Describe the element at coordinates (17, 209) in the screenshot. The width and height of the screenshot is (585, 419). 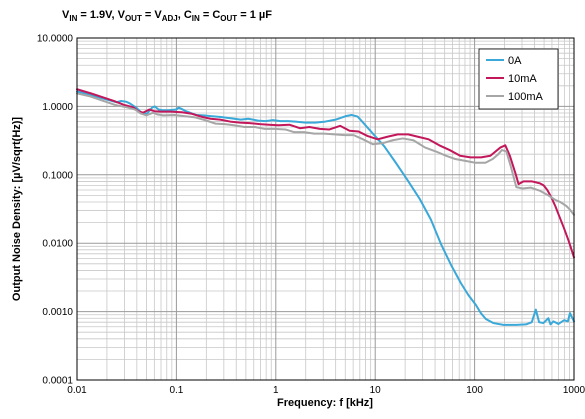
I see `y-axis-label: Output Noise Density: [µV/sqrt(Hz)]` at that location.